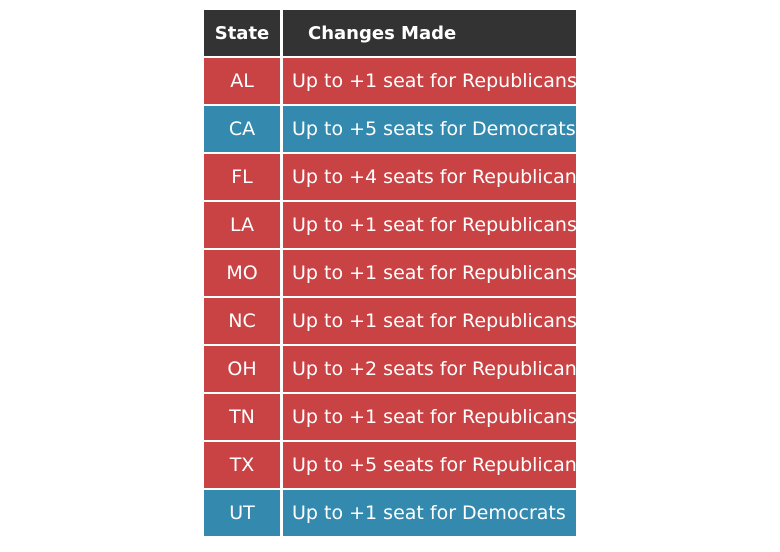 The width and height of the screenshot is (780, 552). What do you see at coordinates (429, 33) in the screenshot?
I see `changes-column-header: Changes Made` at bounding box center [429, 33].